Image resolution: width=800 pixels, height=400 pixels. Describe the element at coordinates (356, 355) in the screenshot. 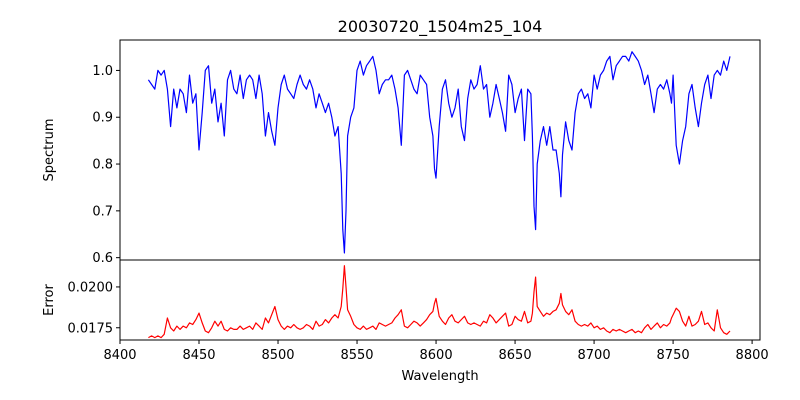

I see `x-tick-label: 8550` at that location.